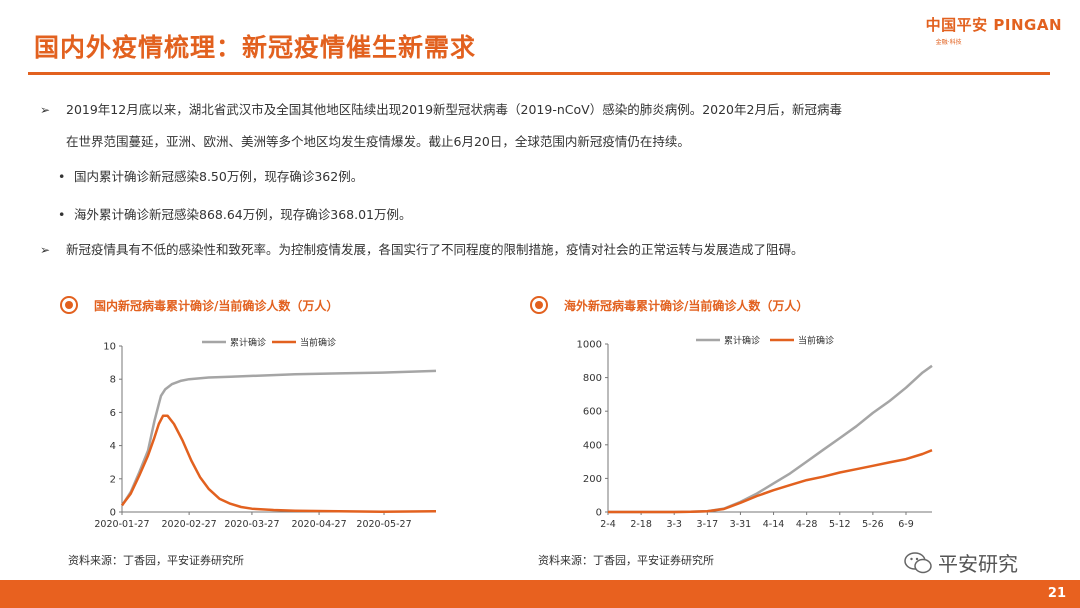  What do you see at coordinates (121, 524) in the screenshot?
I see `x-tick-label: 2020-01-27` at bounding box center [121, 524].